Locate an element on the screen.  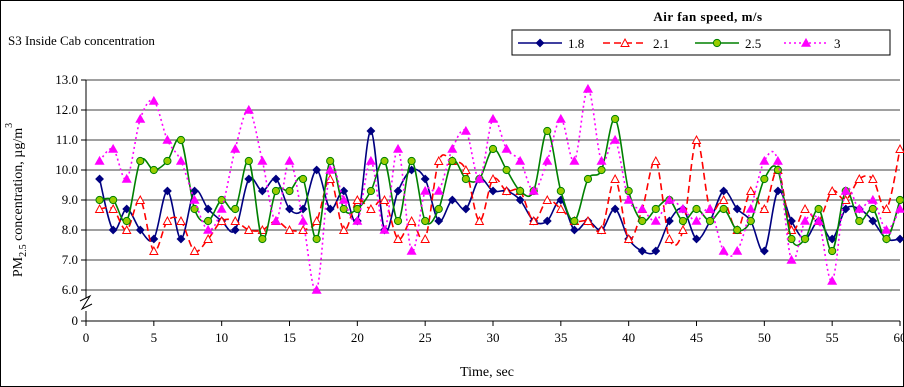
y-axis-label-part: 3 is located at coordinates (9, 125).